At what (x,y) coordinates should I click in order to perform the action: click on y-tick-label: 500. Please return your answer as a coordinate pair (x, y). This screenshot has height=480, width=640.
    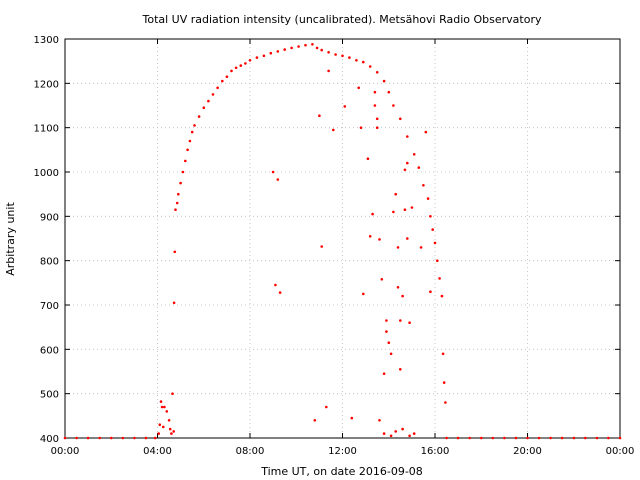
    Looking at the image, I should click on (49, 395).